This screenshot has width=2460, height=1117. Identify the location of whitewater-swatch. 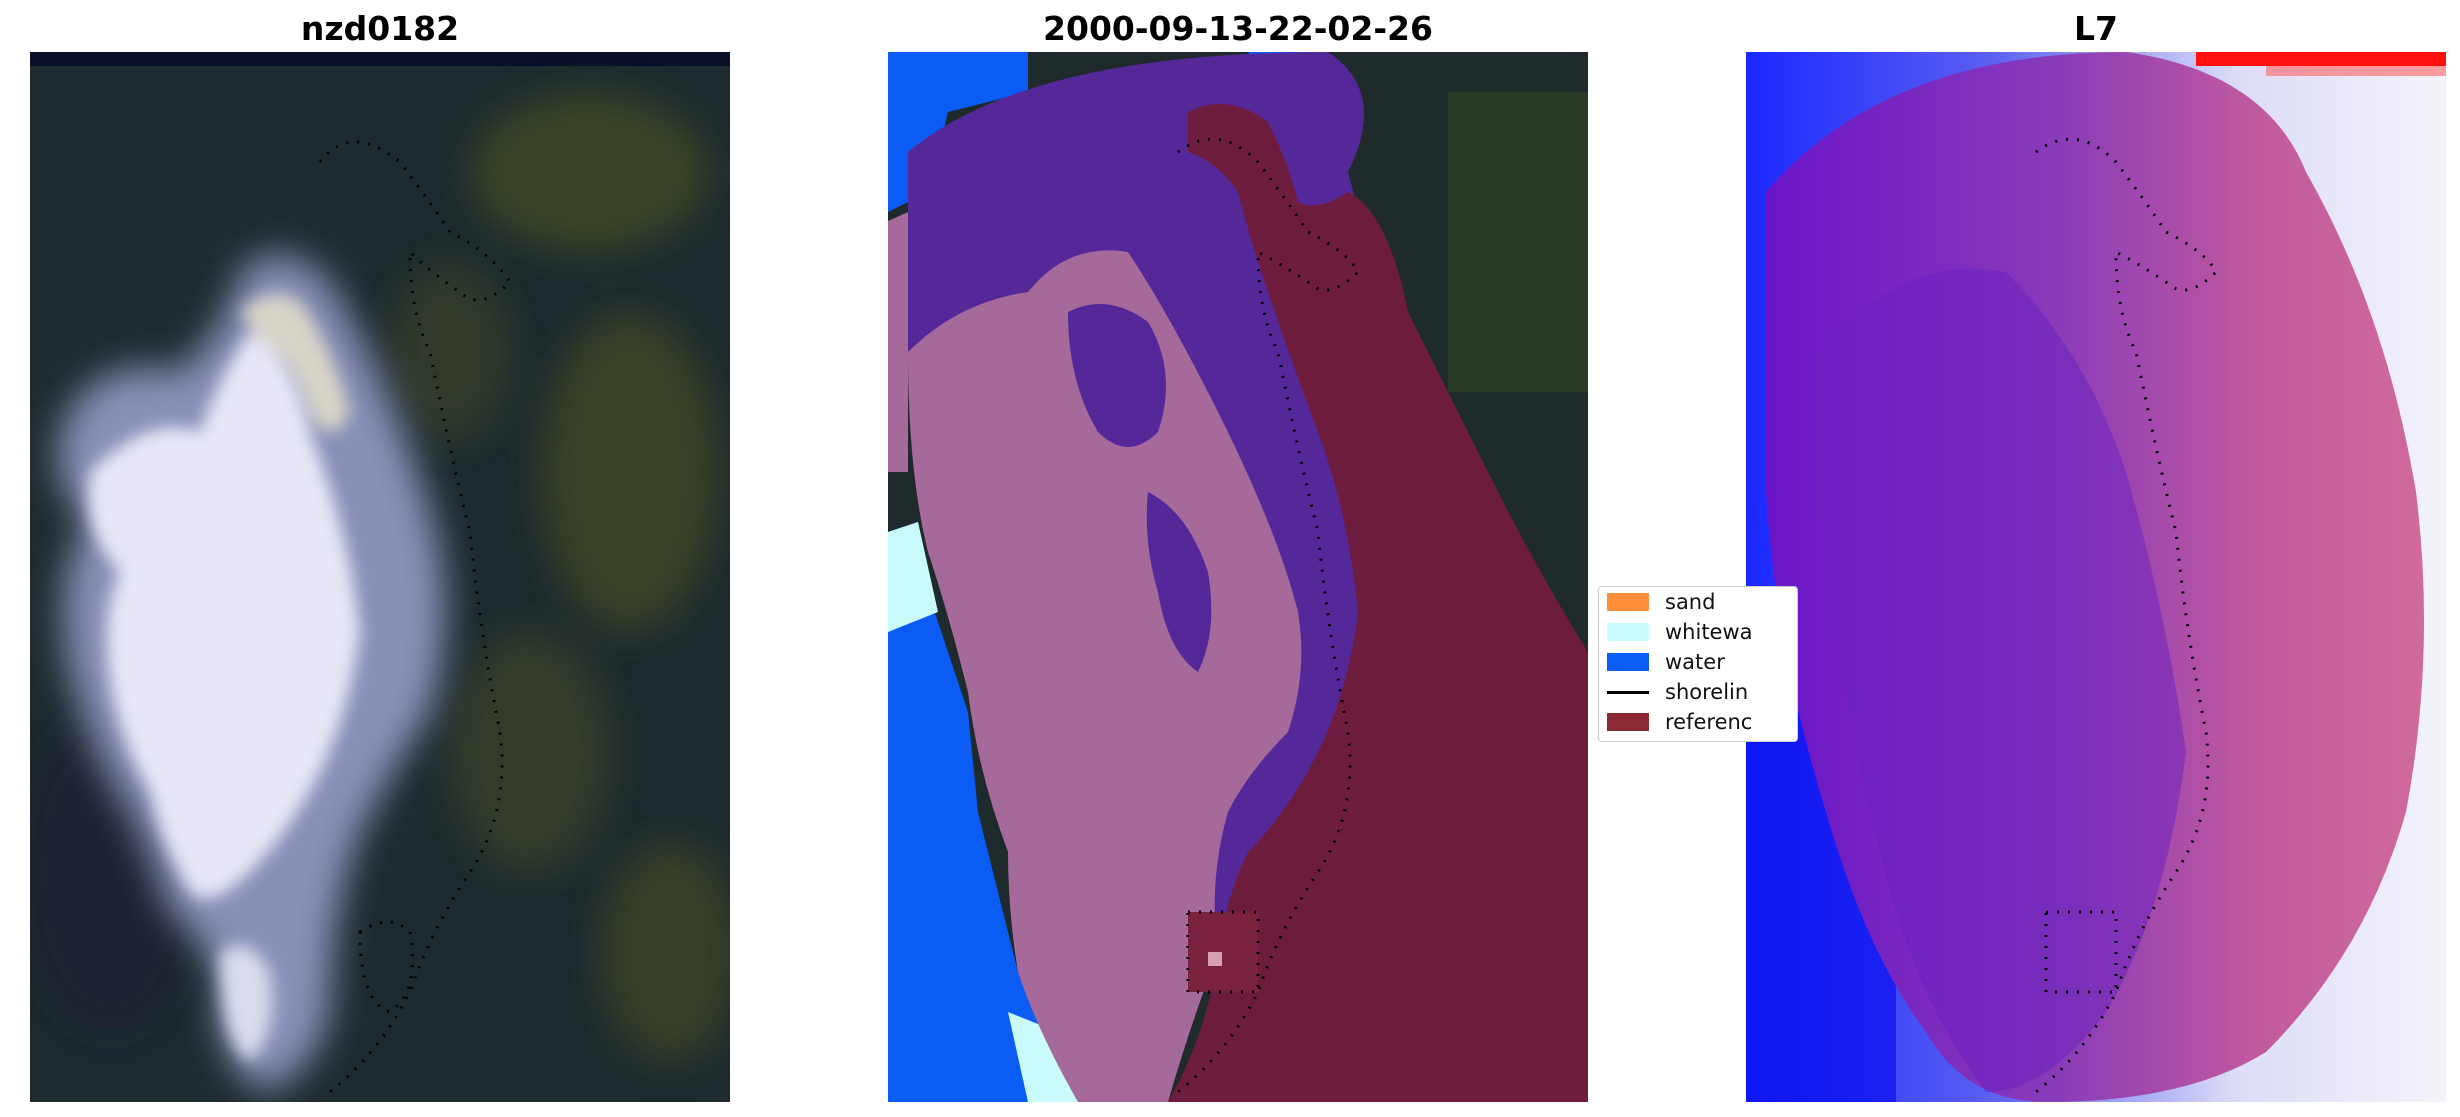
(1628, 632).